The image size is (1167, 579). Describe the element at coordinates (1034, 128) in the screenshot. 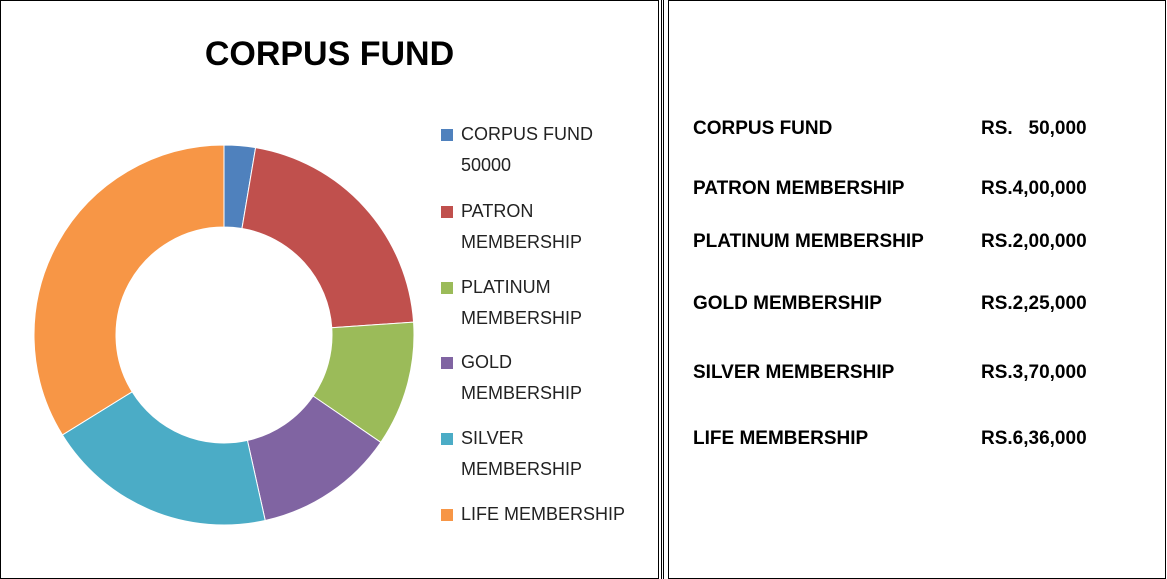

I see `fund-amount: RS. 50,000` at that location.